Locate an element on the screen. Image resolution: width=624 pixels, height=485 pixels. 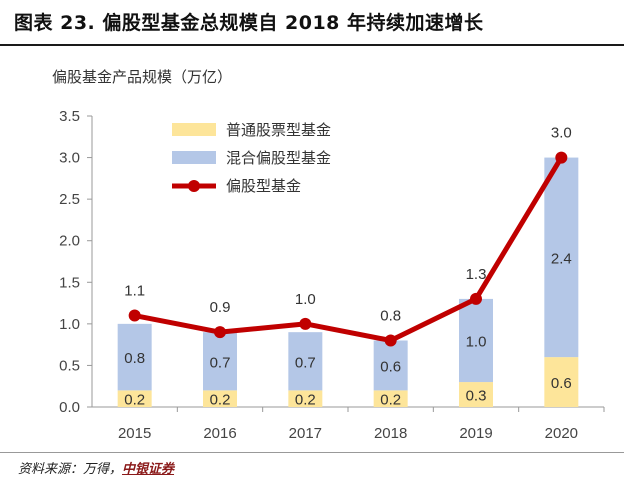
equity-fund-total-label: 1.0 is located at coordinates (305, 299).